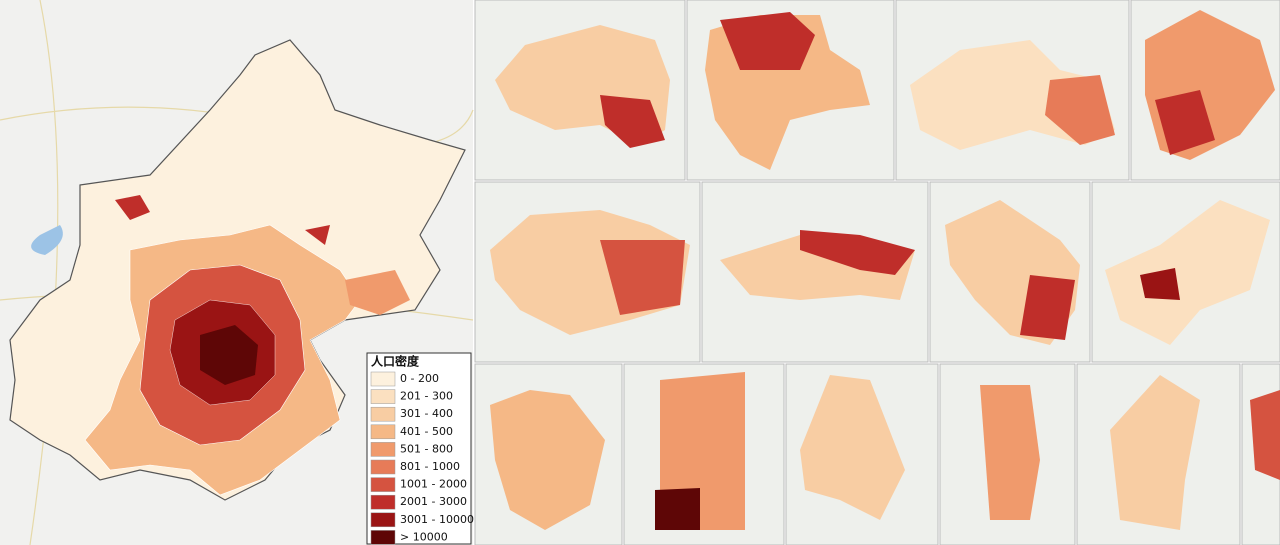 Image resolution: width=1280 pixels, height=545 pixels. I want to click on legend-label: 2001 - 3000, so click(433, 501).